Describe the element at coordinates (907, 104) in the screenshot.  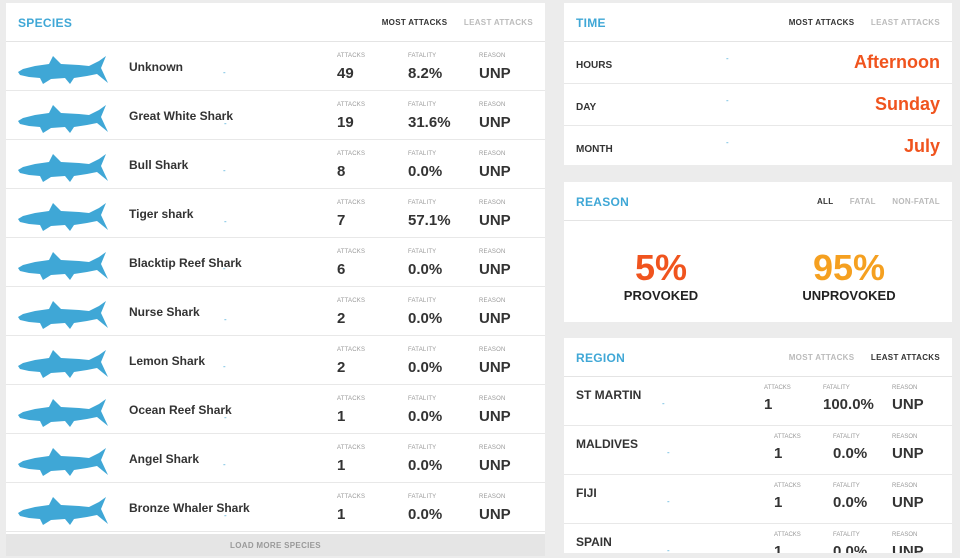
I see `time-value: Sunday` at that location.